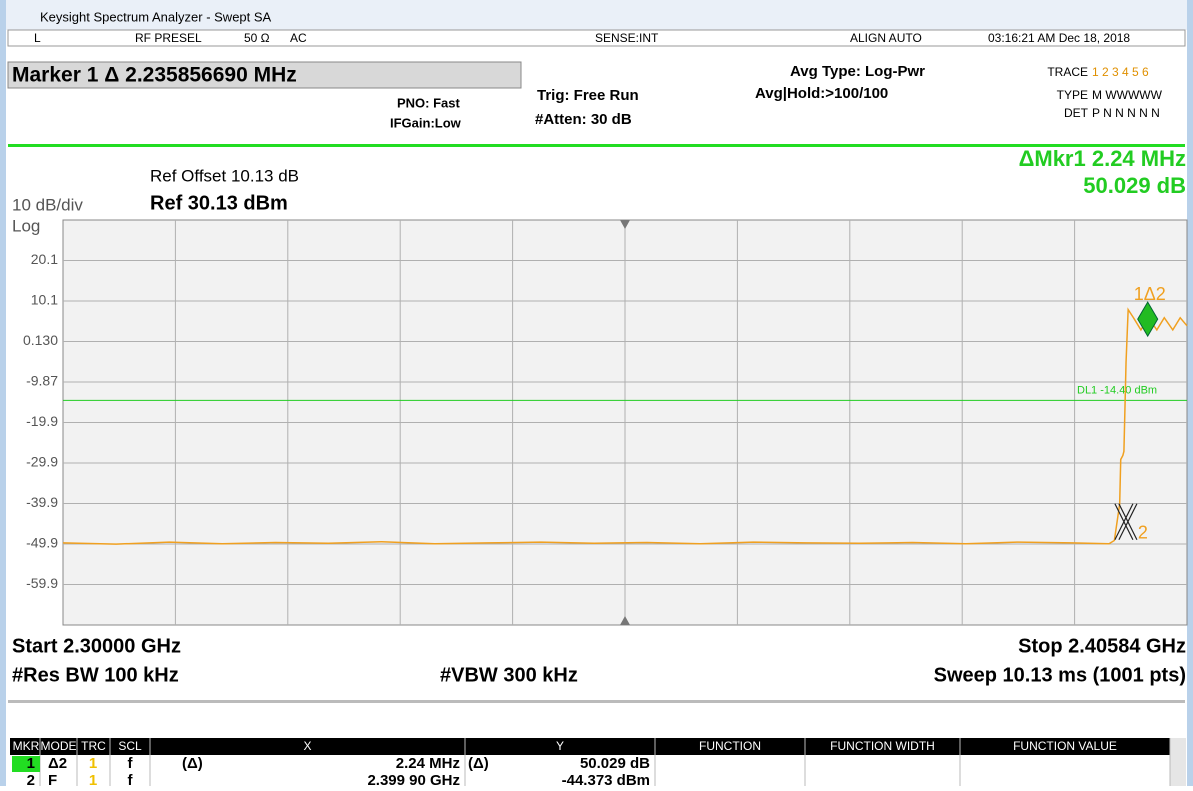 Image resolution: width=1193 pixels, height=791 pixels. I want to click on title-bar, so click(596, 15).